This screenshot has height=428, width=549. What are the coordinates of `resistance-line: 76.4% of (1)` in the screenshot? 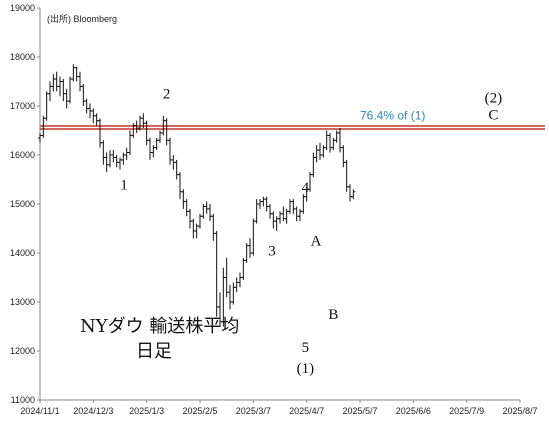 It's located at (292, 119).